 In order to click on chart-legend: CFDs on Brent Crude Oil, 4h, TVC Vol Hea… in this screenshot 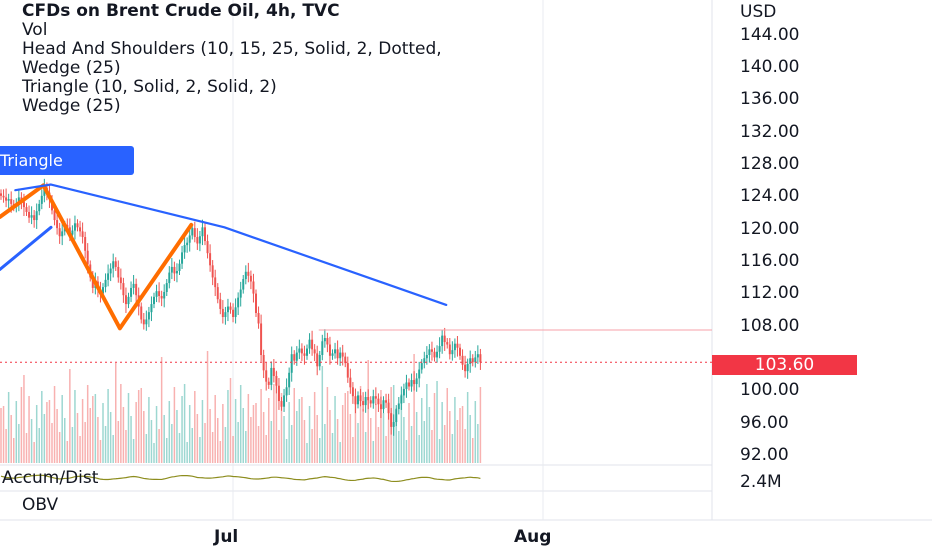, I will do `click(232, 59)`.